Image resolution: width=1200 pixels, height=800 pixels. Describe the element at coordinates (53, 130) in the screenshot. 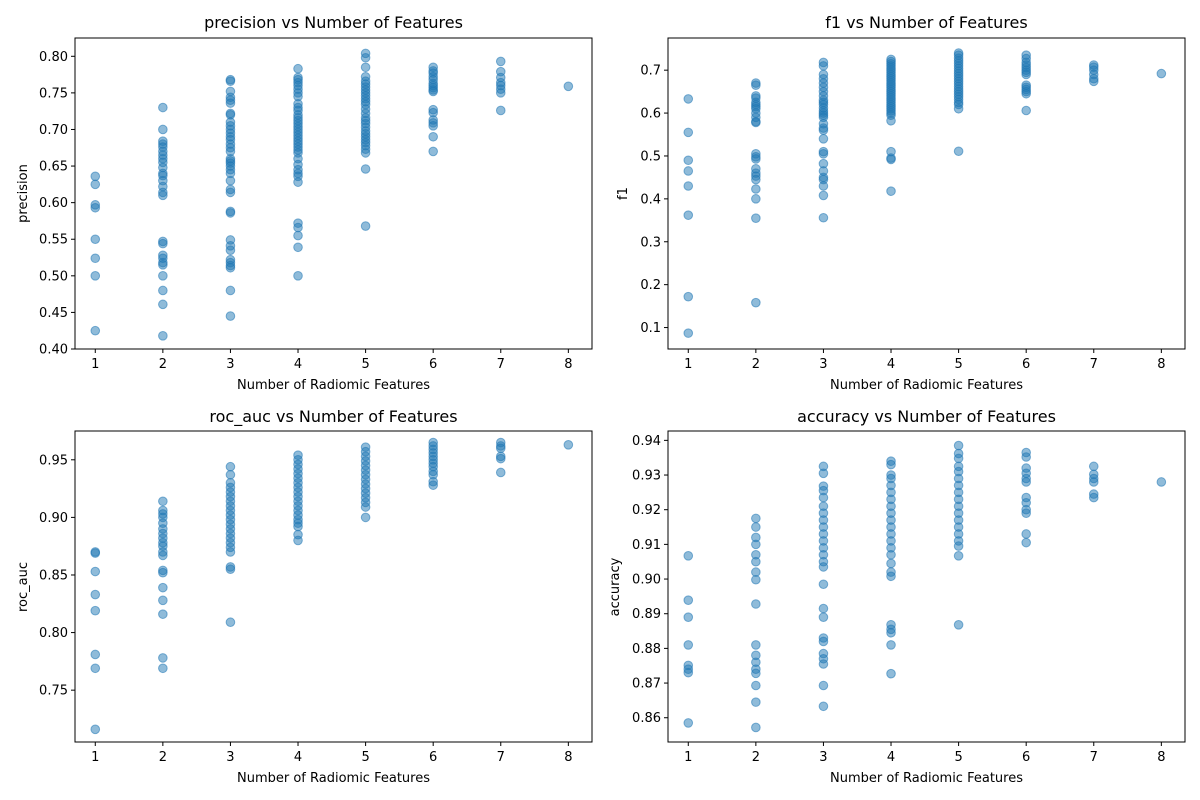

I see `y-tick-label: 0.70` at that location.